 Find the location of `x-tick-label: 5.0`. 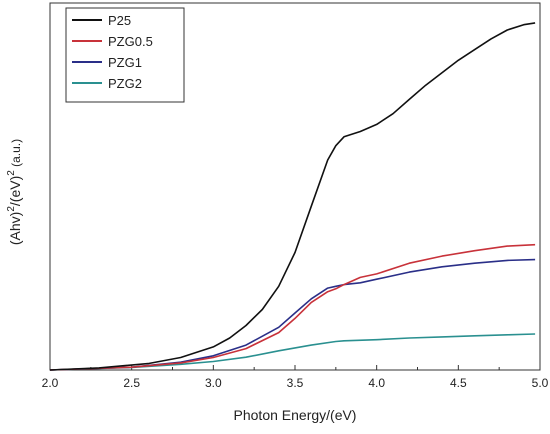

x-tick-label: 5.0 is located at coordinates (540, 383).